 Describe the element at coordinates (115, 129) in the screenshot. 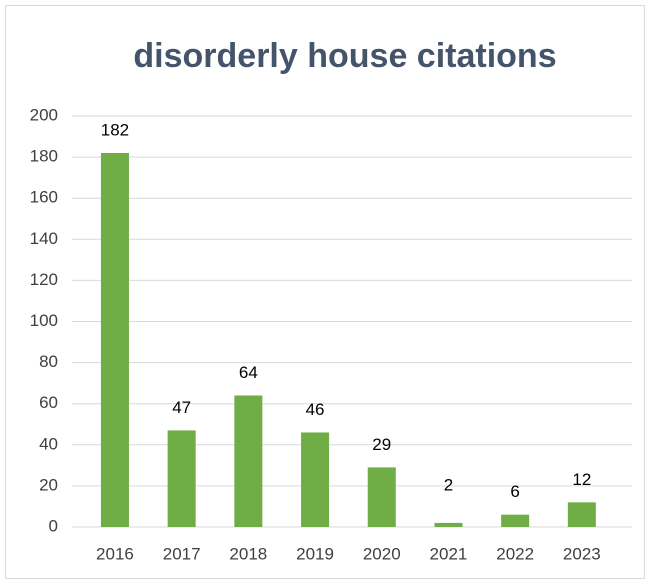

I see `data-label: 182` at that location.